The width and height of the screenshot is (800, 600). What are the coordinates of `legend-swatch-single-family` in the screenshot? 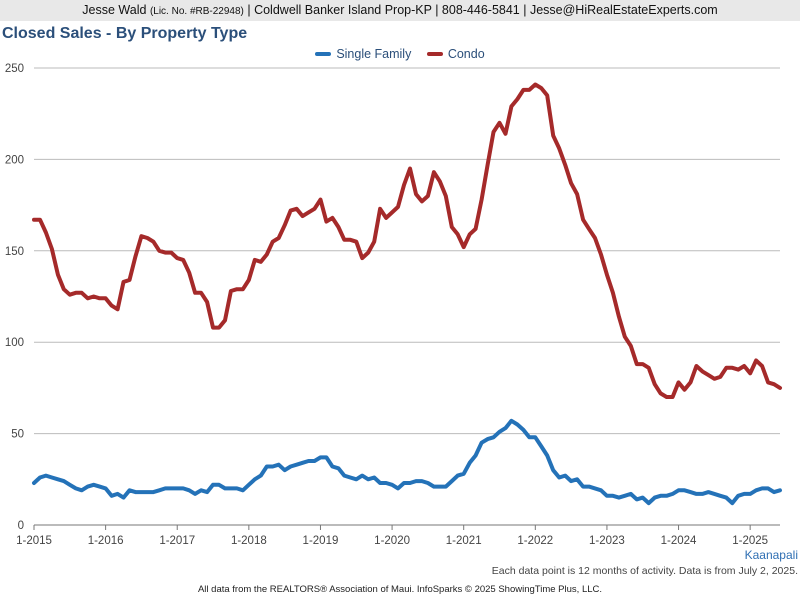 It's located at (323, 54).